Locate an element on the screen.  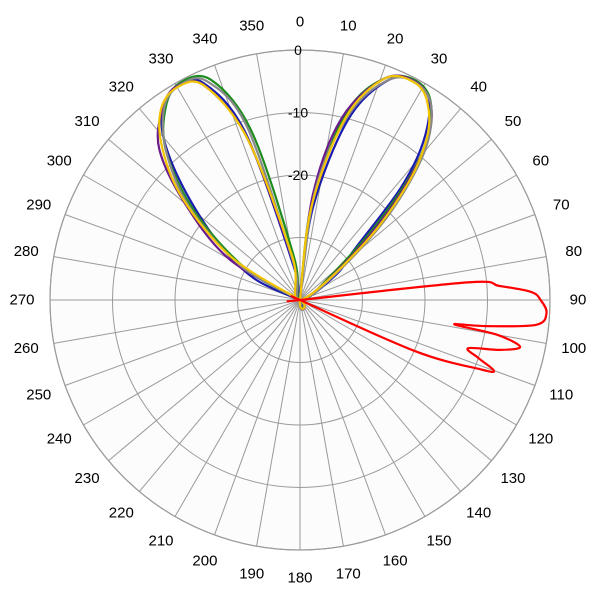
angle-tick-label: 180 is located at coordinates (299, 578).